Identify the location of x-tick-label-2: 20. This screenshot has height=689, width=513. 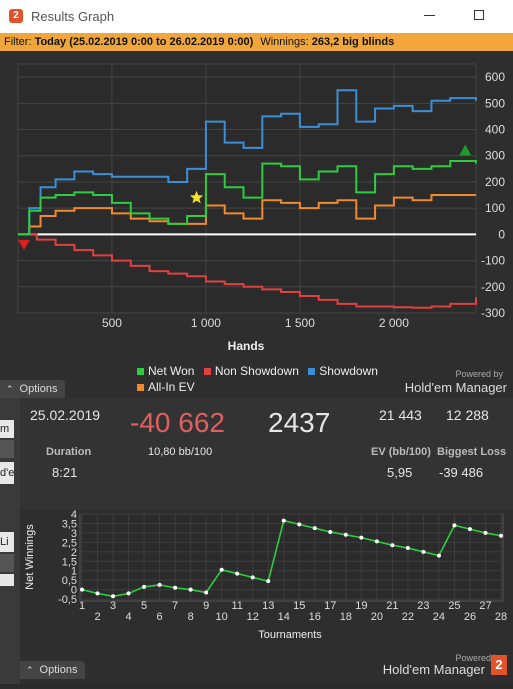
(377, 617).